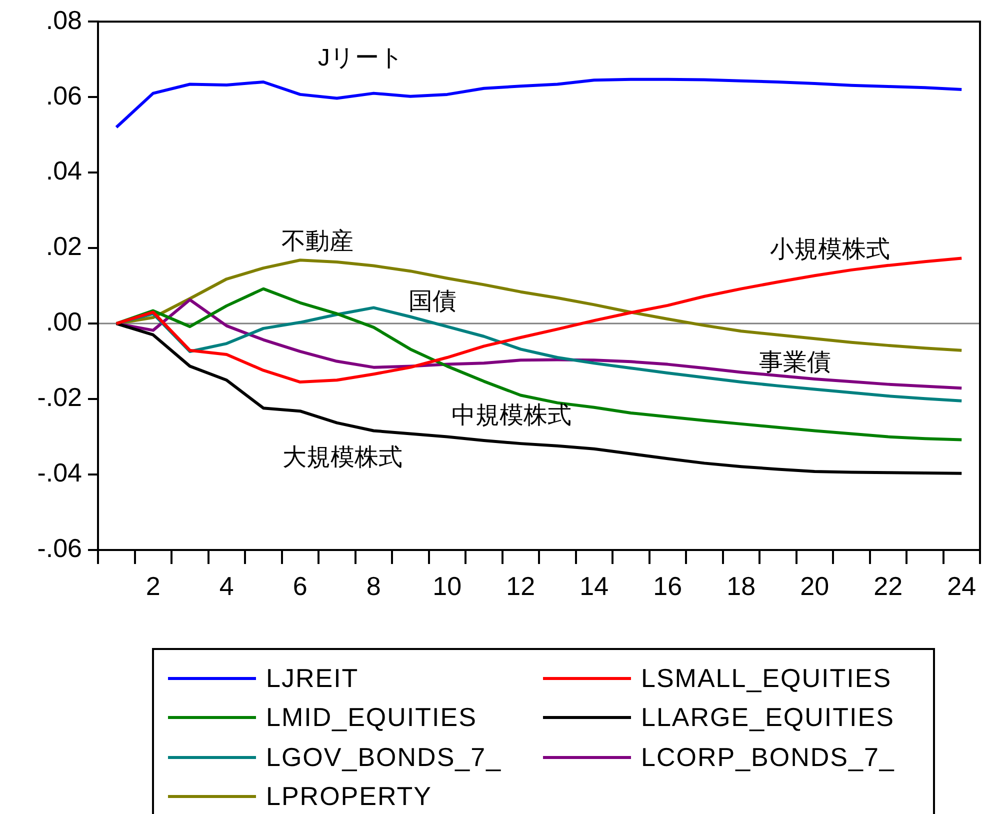  Describe the element at coordinates (371, 717) in the screenshot. I see `legend-label: LMID_EQUITIES` at that location.